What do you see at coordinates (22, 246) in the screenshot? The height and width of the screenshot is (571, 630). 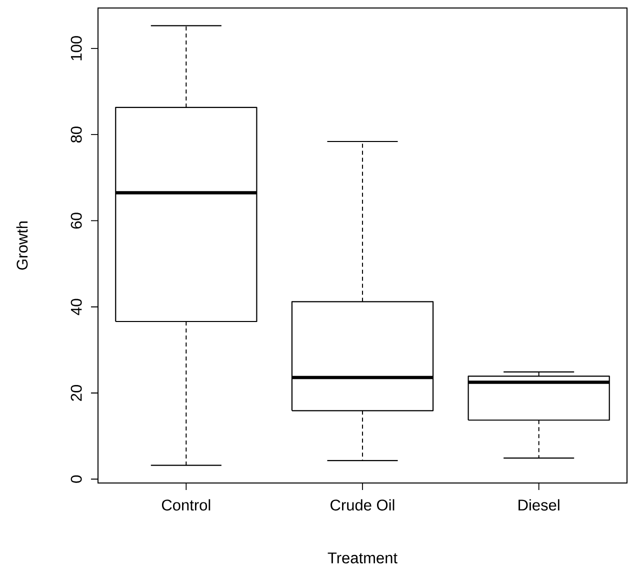 I see `y-axis-title: Growth` at bounding box center [22, 246].